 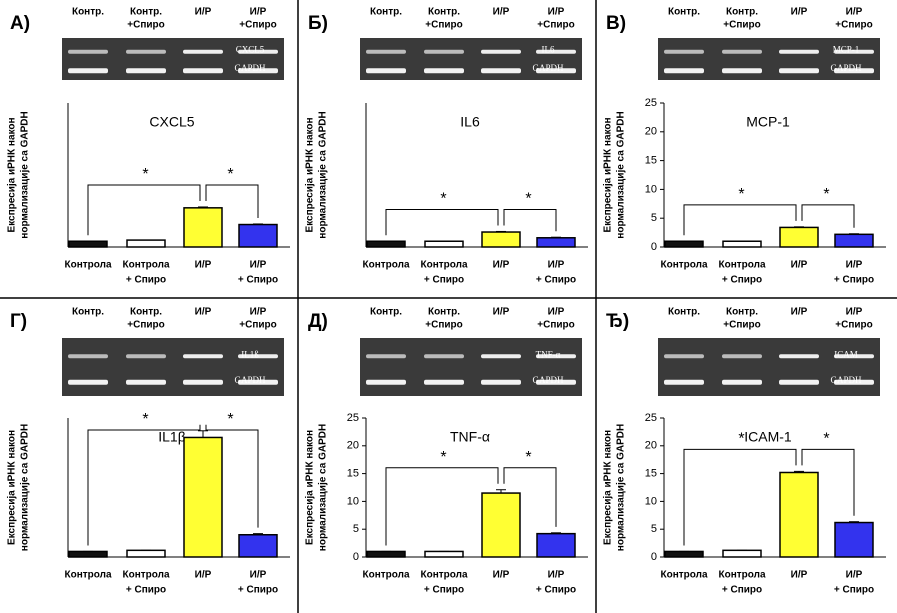 I want to click on y-tick-label: 5, so click(x=654, y=218).